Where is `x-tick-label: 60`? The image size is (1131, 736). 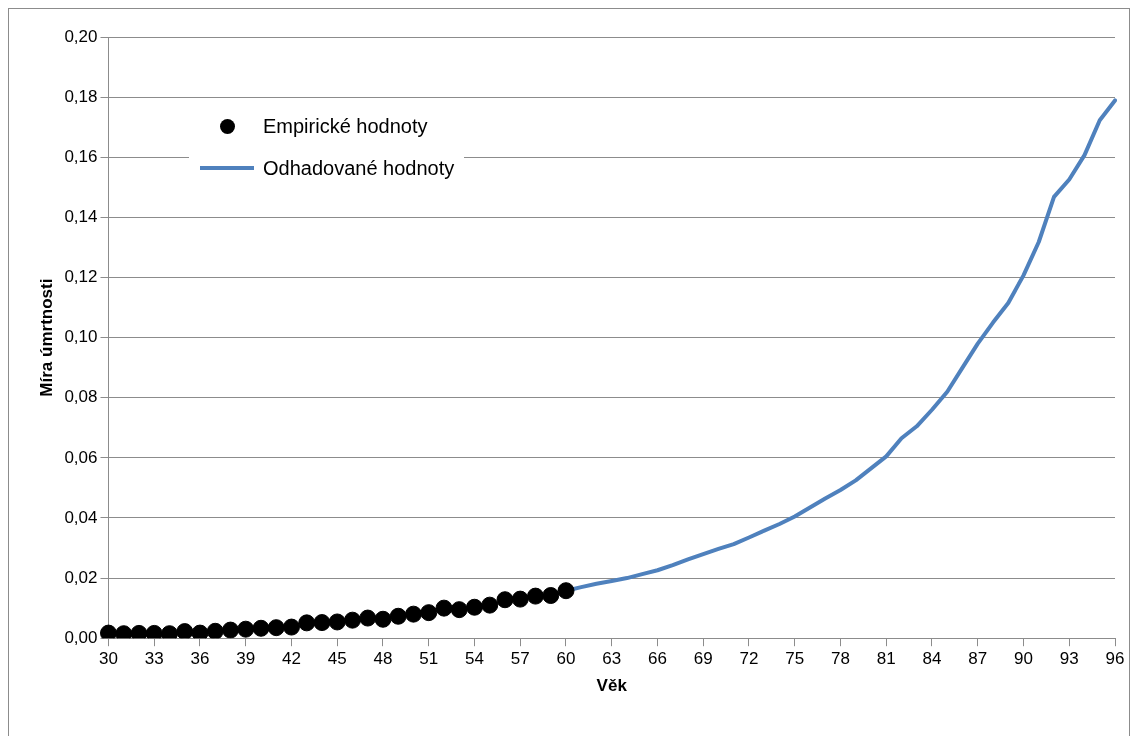
x-tick-label: 60 is located at coordinates (566, 659).